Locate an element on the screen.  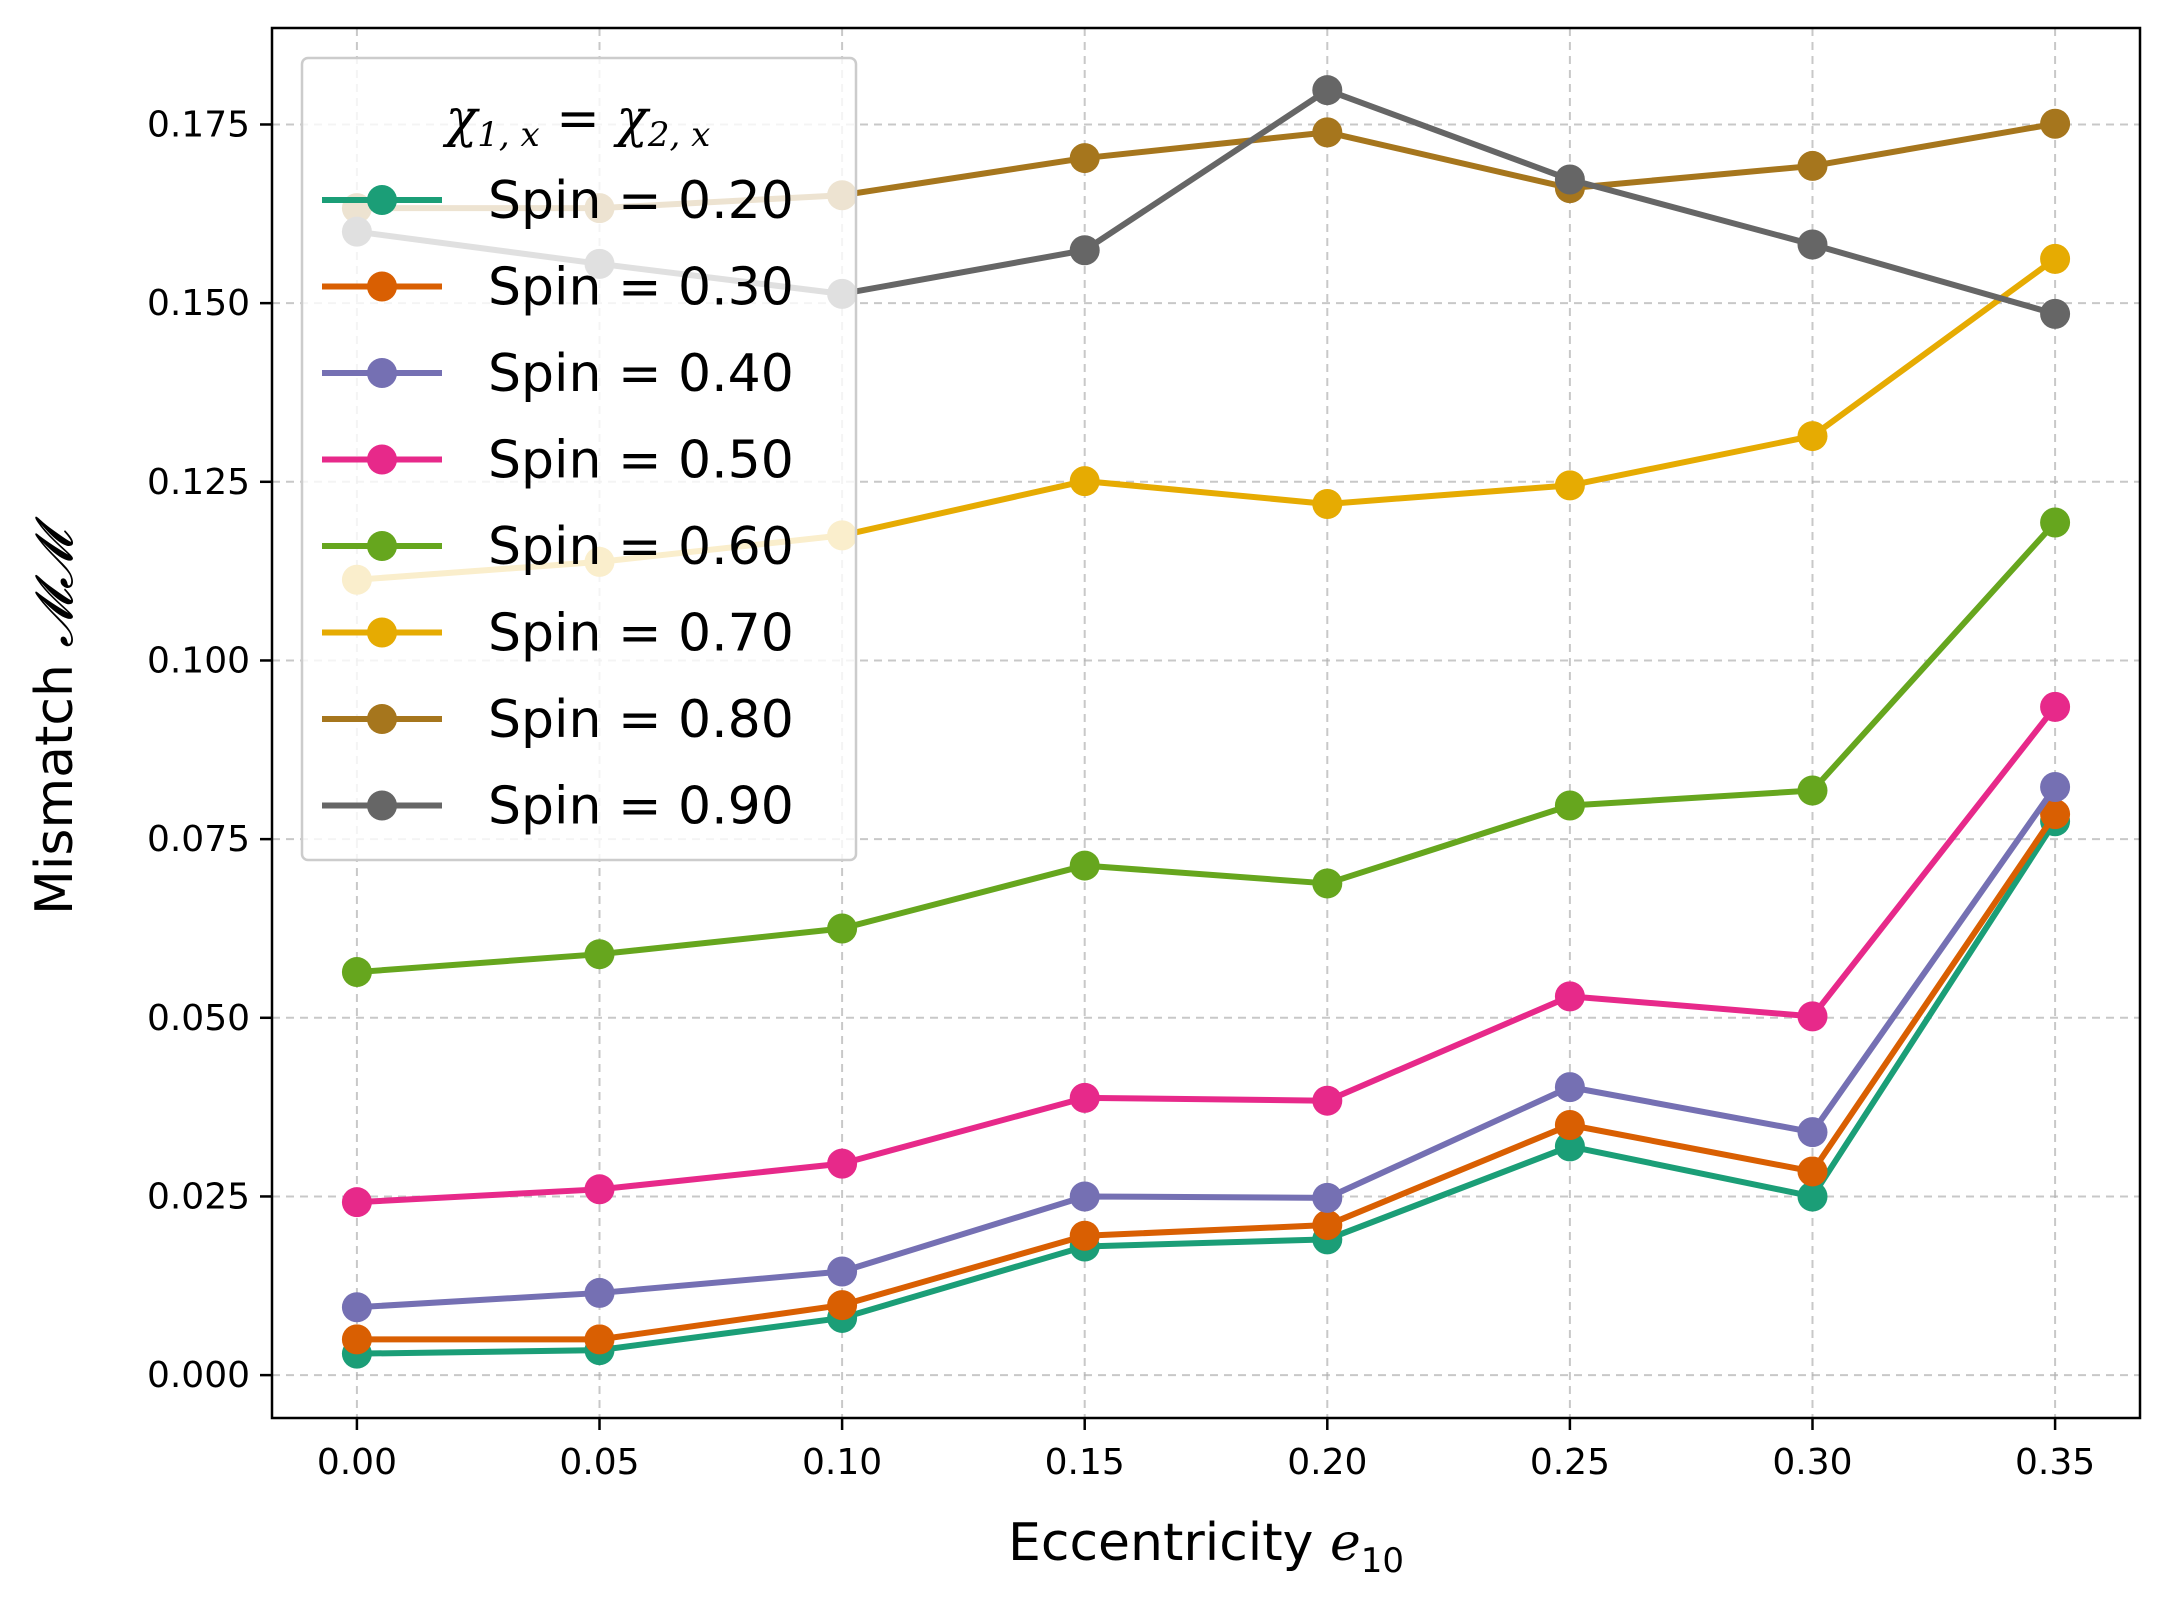
legend-entry: Spin = 0.30 is located at coordinates (558, 288).